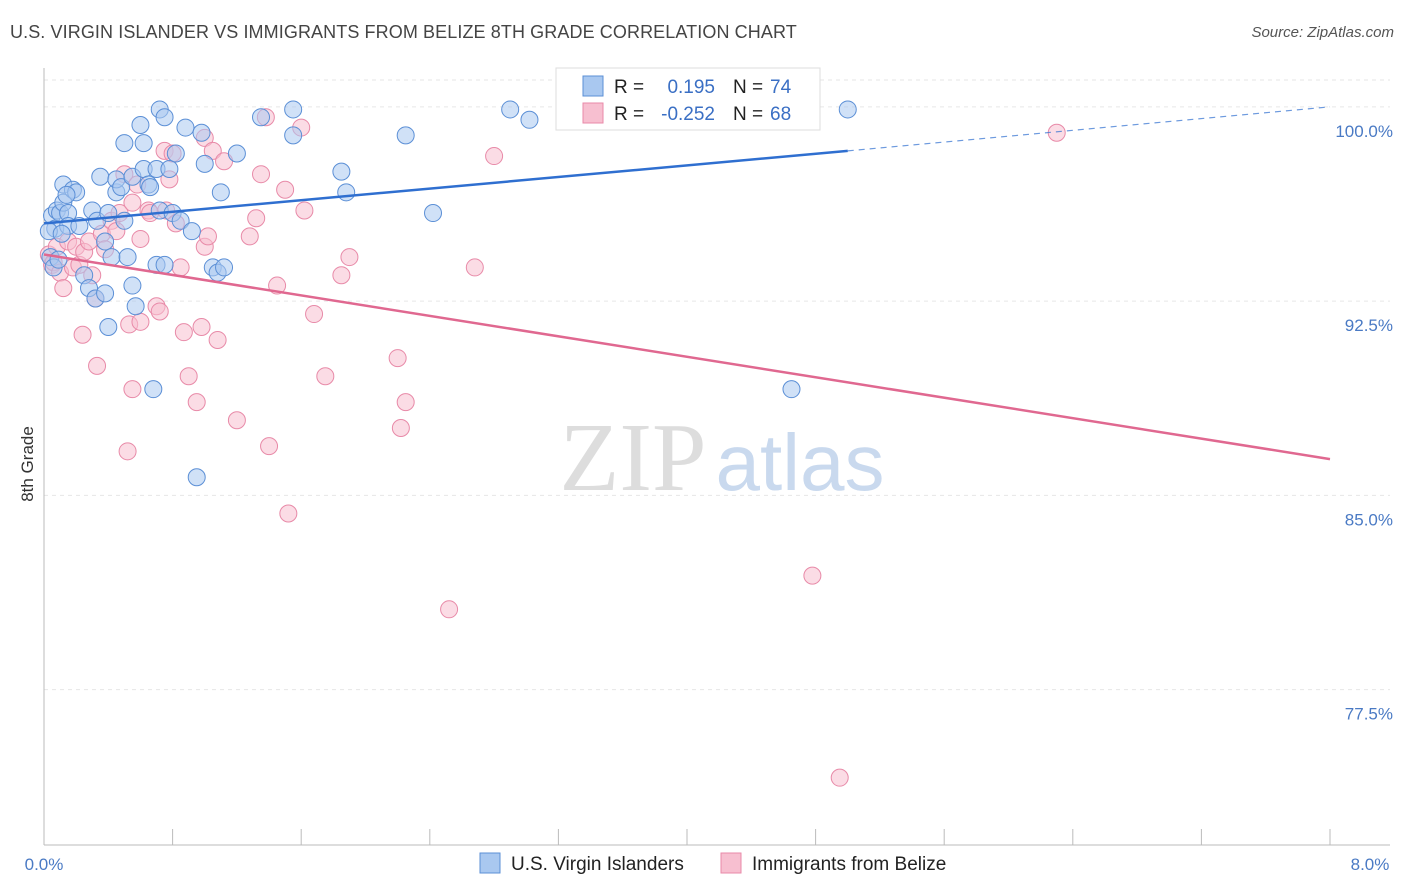  Describe the element at coordinates (1089, 129) in the screenshot. I see `trend-line-virgin-islanders-extension` at that location.